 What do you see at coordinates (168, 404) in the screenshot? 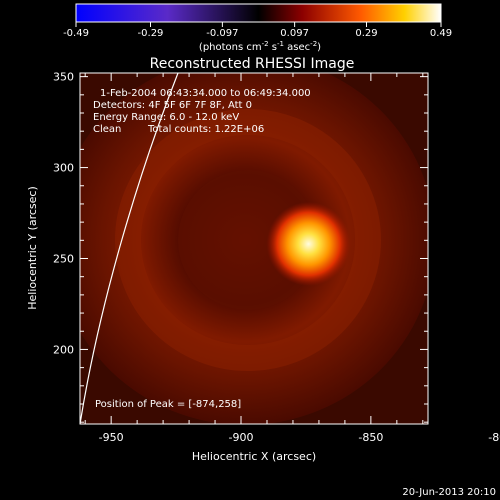
I see `annotation-peak-position: Position of Peak = [-874,258]` at bounding box center [168, 404].